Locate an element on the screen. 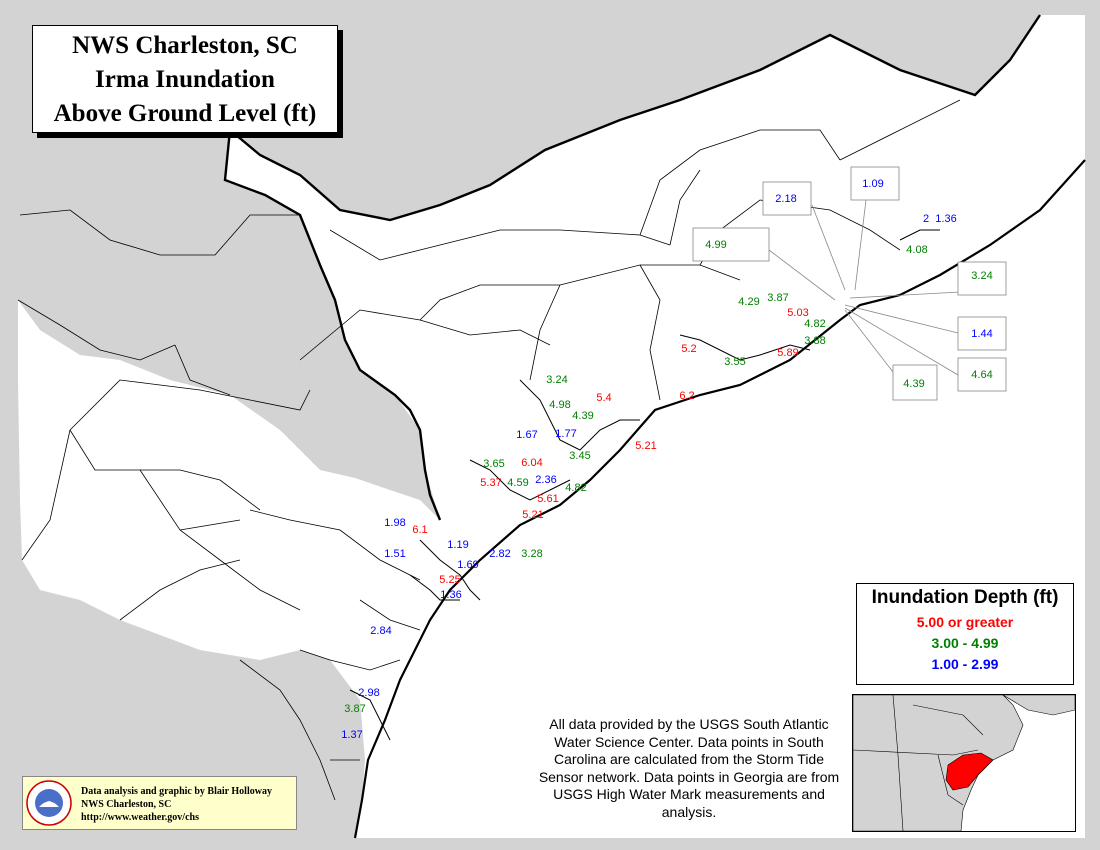 The height and width of the screenshot is (850, 1100). depth-label-31: 2.36 is located at coordinates (545, 480).